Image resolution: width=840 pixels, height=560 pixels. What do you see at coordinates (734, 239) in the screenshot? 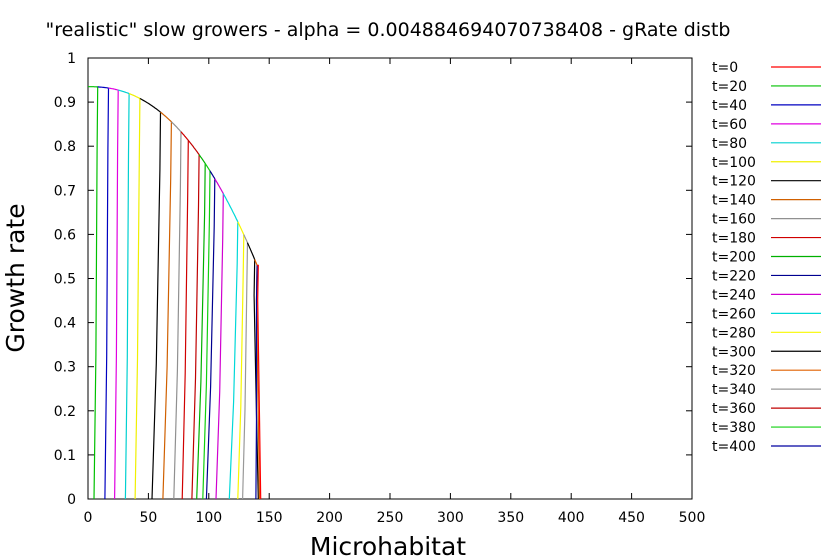
I see `legend-label: t=180` at bounding box center [734, 239].